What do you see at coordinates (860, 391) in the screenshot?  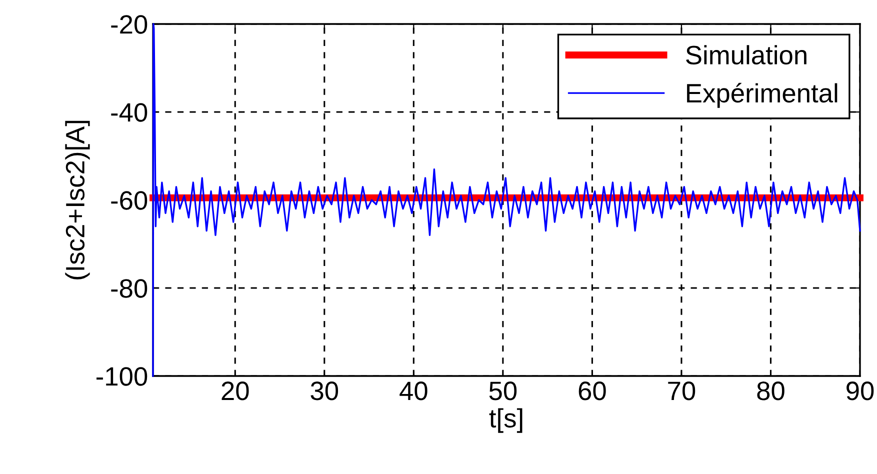 I see `x-tick-label: 90` at bounding box center [860, 391].